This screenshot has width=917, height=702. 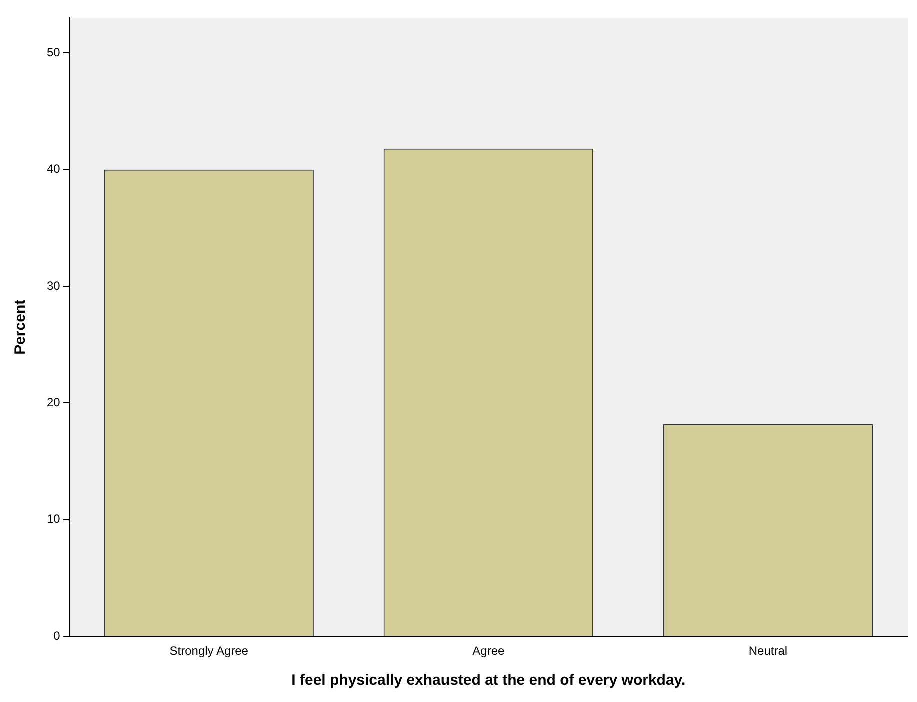 What do you see at coordinates (53, 519) in the screenshot?
I see `y-tick-label: 10` at bounding box center [53, 519].